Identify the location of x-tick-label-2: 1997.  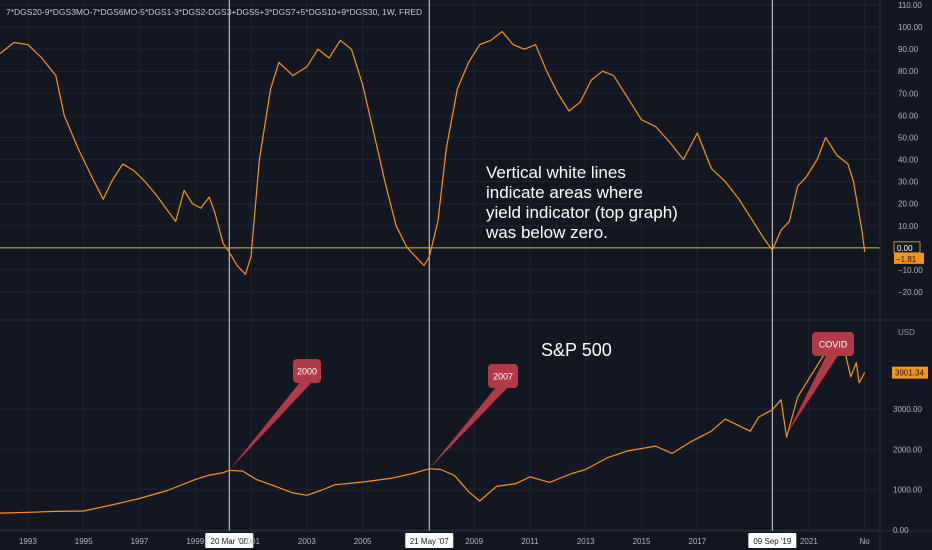
(140, 541).